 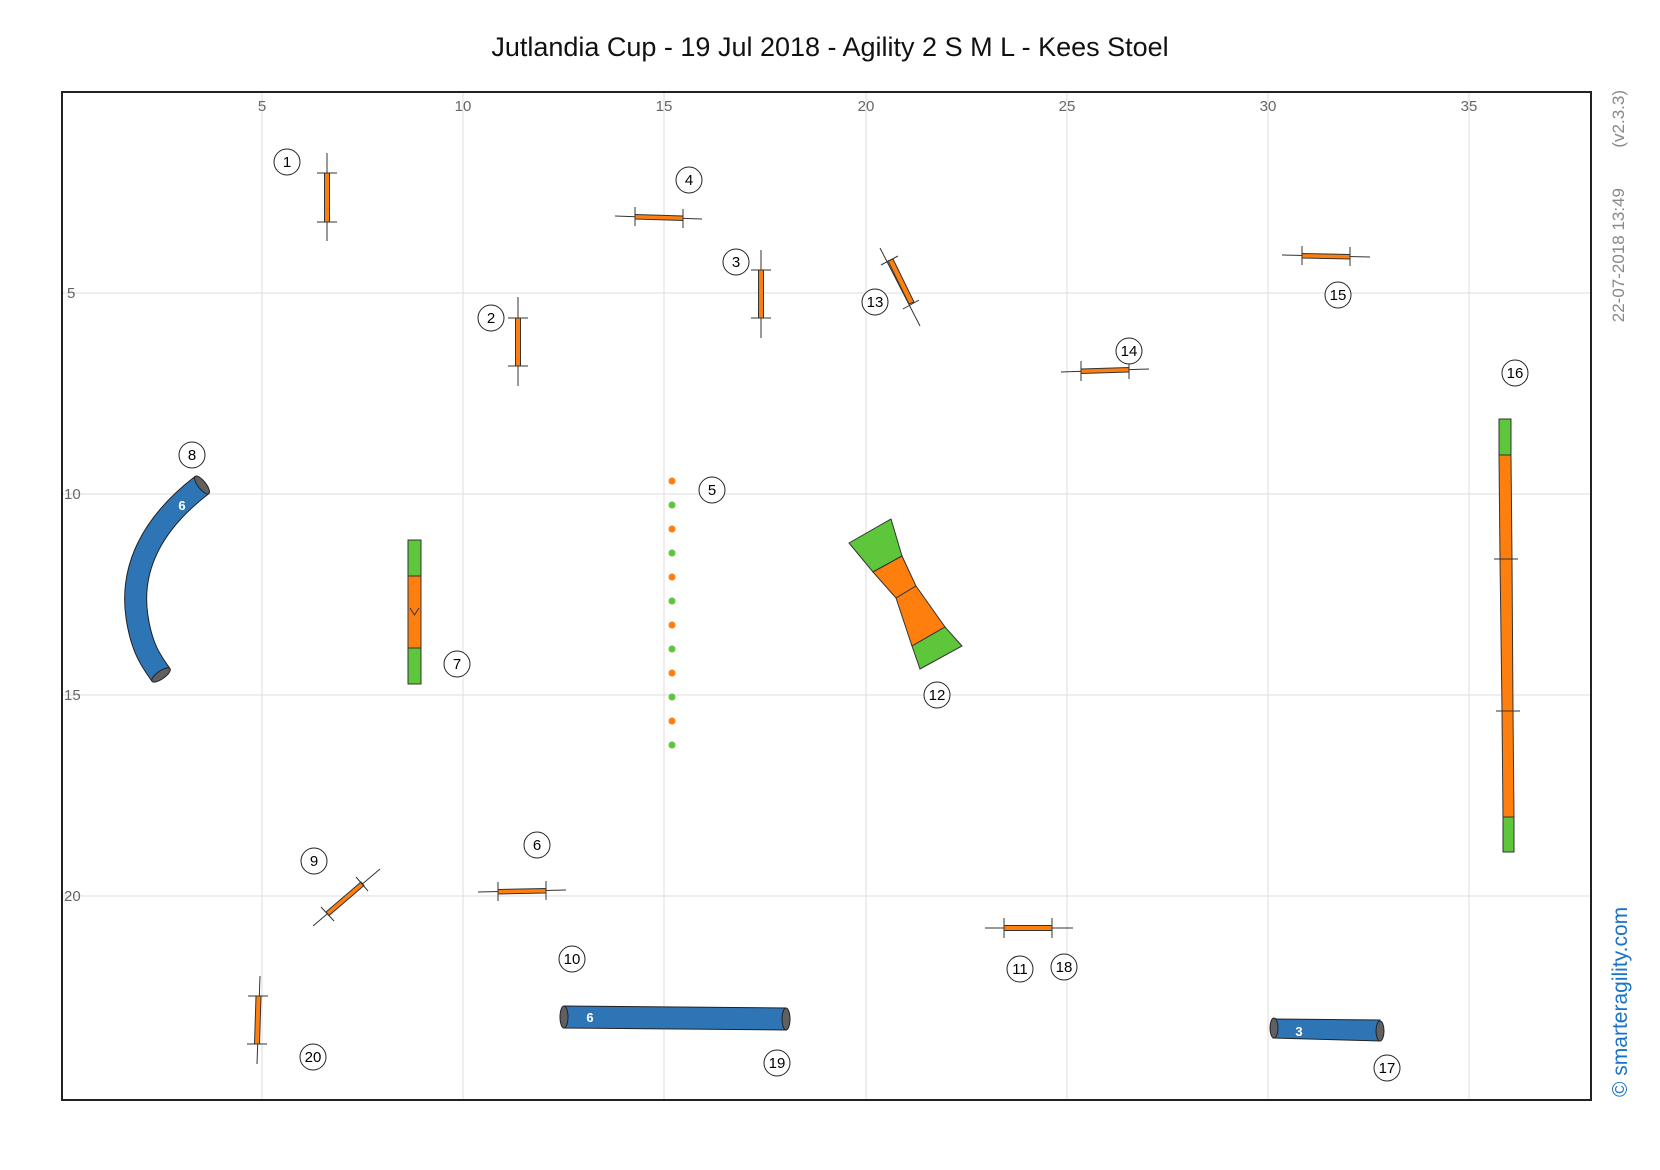 I want to click on badge-10: 10, so click(x=572, y=959).